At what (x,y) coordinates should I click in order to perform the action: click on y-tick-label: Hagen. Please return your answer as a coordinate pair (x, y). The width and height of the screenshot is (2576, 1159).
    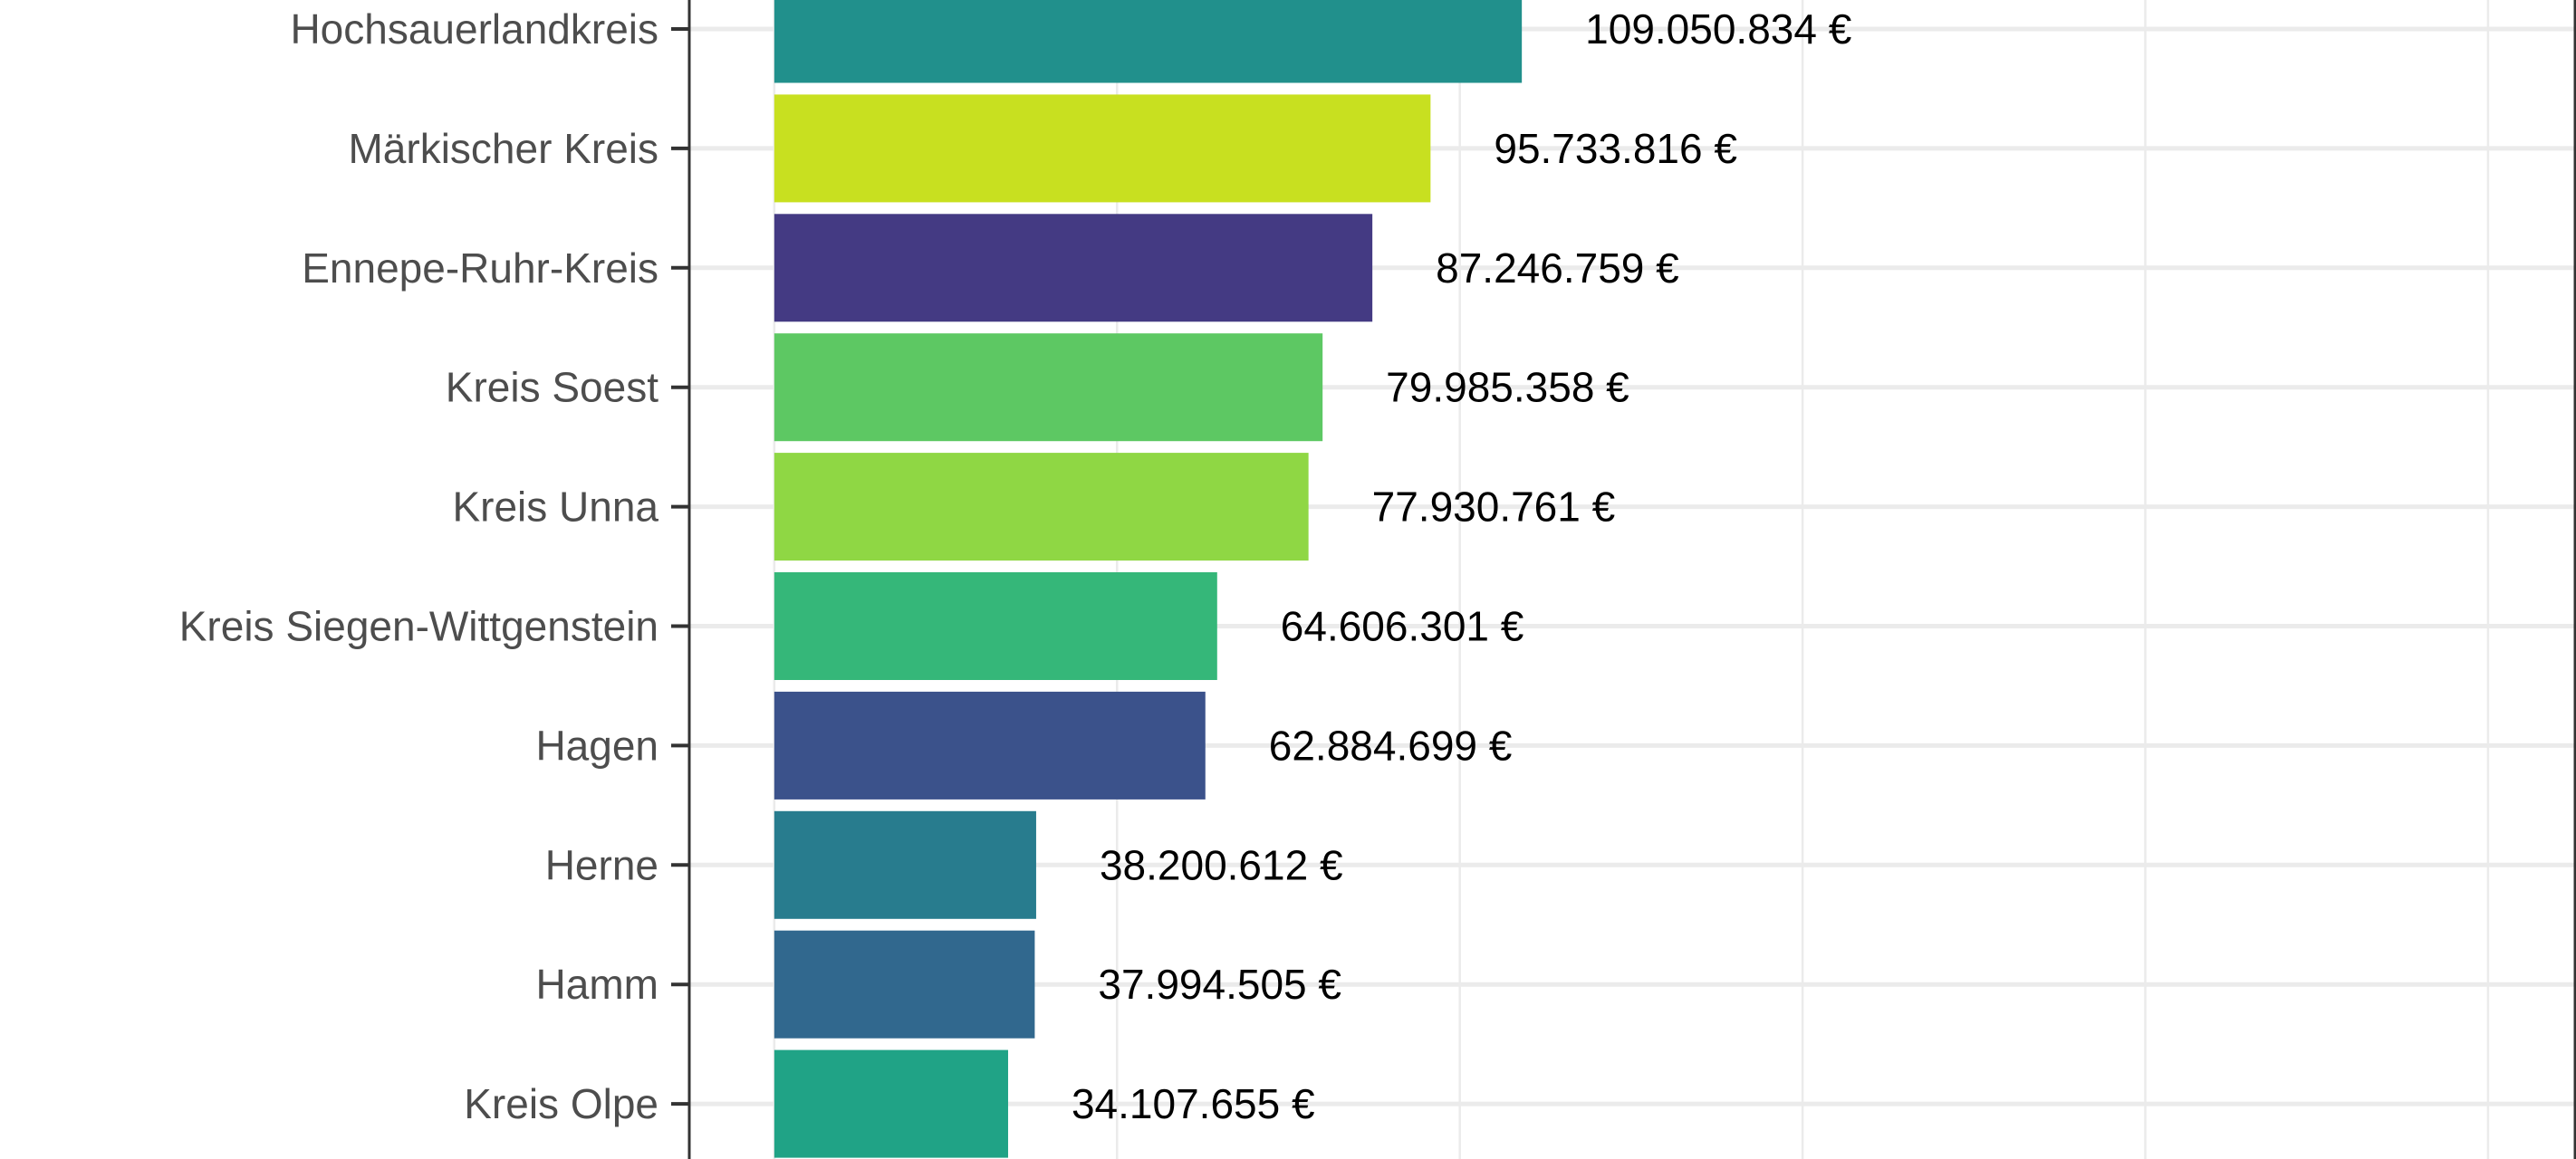
    Looking at the image, I should click on (596, 745).